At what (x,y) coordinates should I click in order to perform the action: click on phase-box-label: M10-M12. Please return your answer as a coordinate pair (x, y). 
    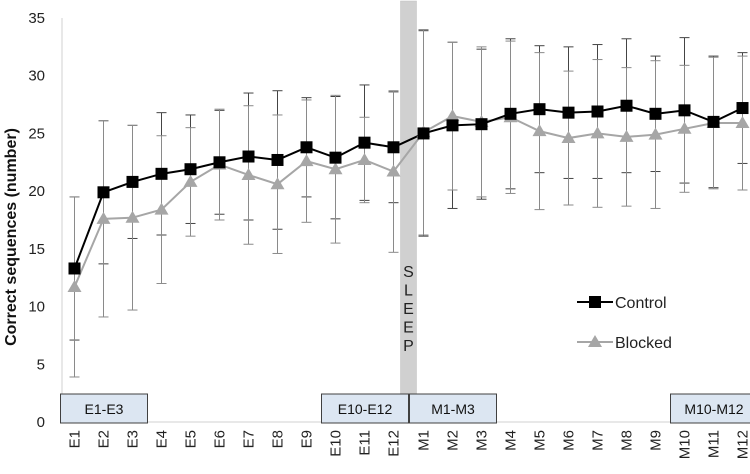
    Looking at the image, I should click on (713, 409).